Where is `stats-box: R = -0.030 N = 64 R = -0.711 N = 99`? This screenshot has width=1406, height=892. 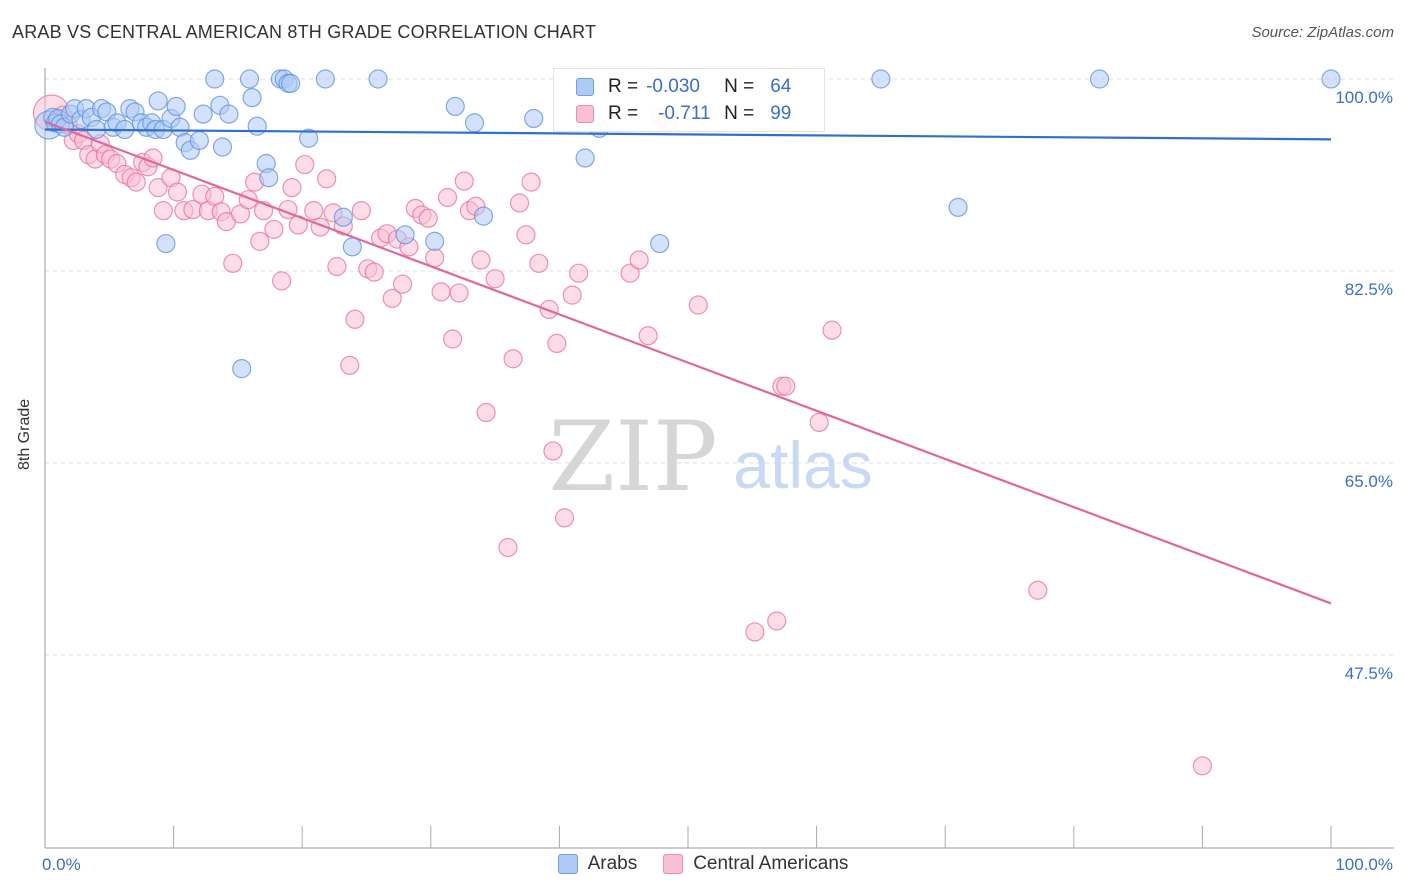
stats-box: R = -0.030 N = 64 R = -0.711 N = 99 is located at coordinates (689, 100).